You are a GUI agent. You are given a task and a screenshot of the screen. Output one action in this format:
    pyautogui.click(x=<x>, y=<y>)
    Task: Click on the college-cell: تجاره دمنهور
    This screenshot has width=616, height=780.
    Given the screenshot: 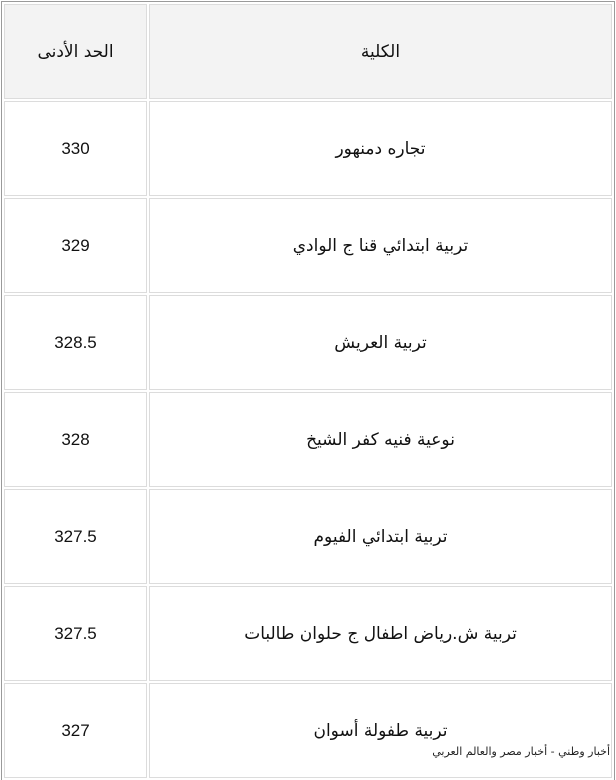 What is the action you would take?
    pyautogui.click(x=380, y=148)
    